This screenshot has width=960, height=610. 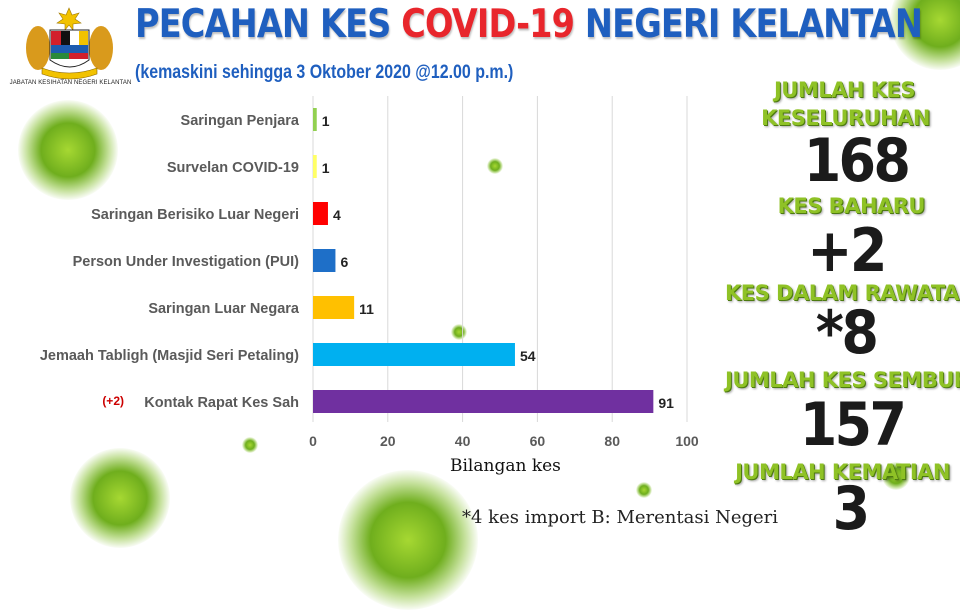 What do you see at coordinates (851, 509) in the screenshot?
I see `deaths-value: 3` at bounding box center [851, 509].